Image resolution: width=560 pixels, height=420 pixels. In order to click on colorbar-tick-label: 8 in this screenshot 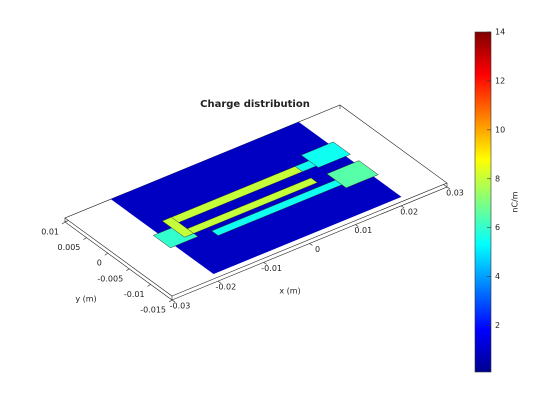, I will do `click(497, 178)`.